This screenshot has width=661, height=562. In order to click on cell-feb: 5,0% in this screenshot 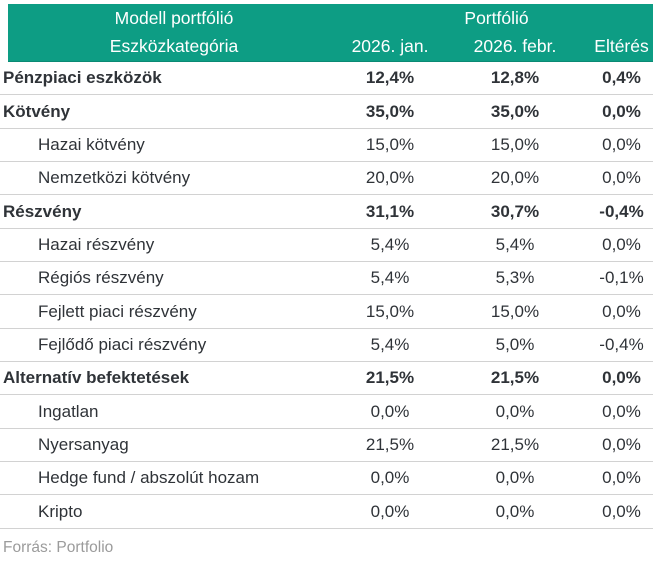, I will do `click(515, 344)`.